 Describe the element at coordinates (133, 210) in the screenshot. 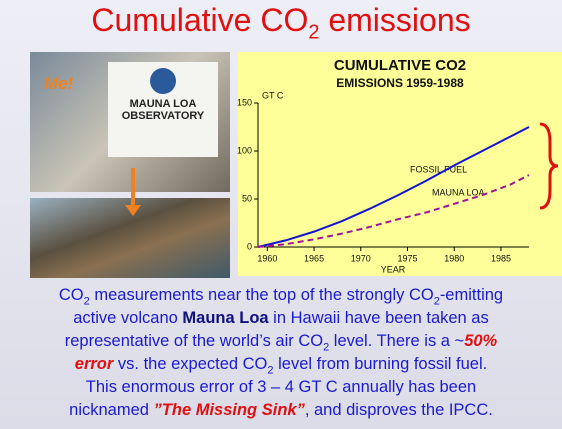

I see `arrow-head` at that location.